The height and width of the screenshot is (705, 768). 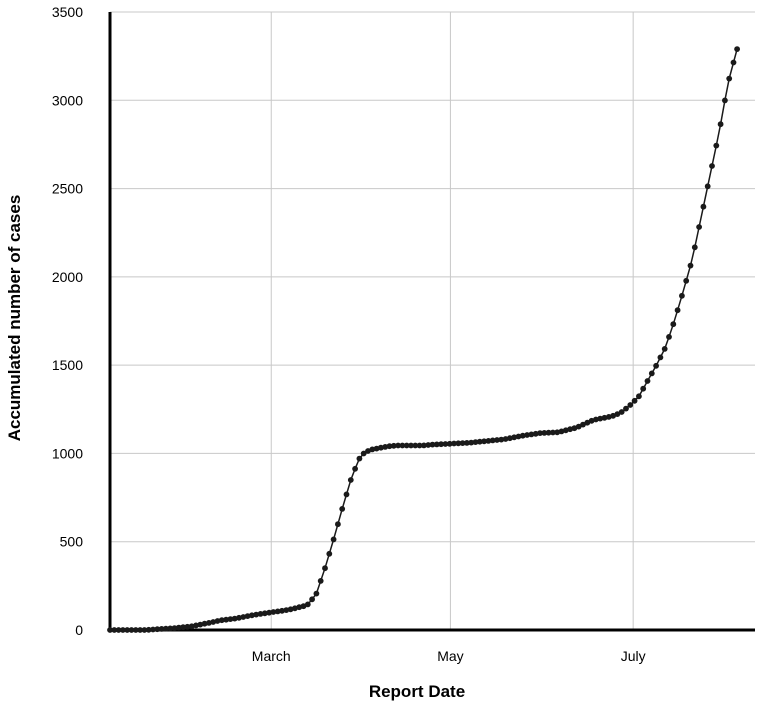 What do you see at coordinates (67, 12) in the screenshot?
I see `y-tick-label: 3500` at bounding box center [67, 12].